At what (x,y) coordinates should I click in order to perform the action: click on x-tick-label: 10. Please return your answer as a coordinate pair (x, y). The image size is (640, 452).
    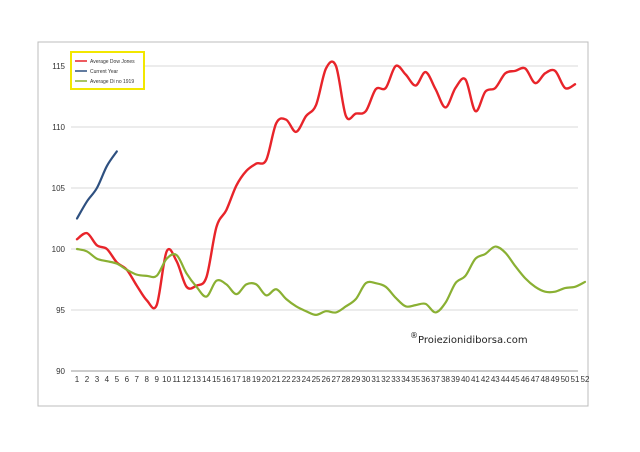
    Looking at the image, I should click on (166, 379).